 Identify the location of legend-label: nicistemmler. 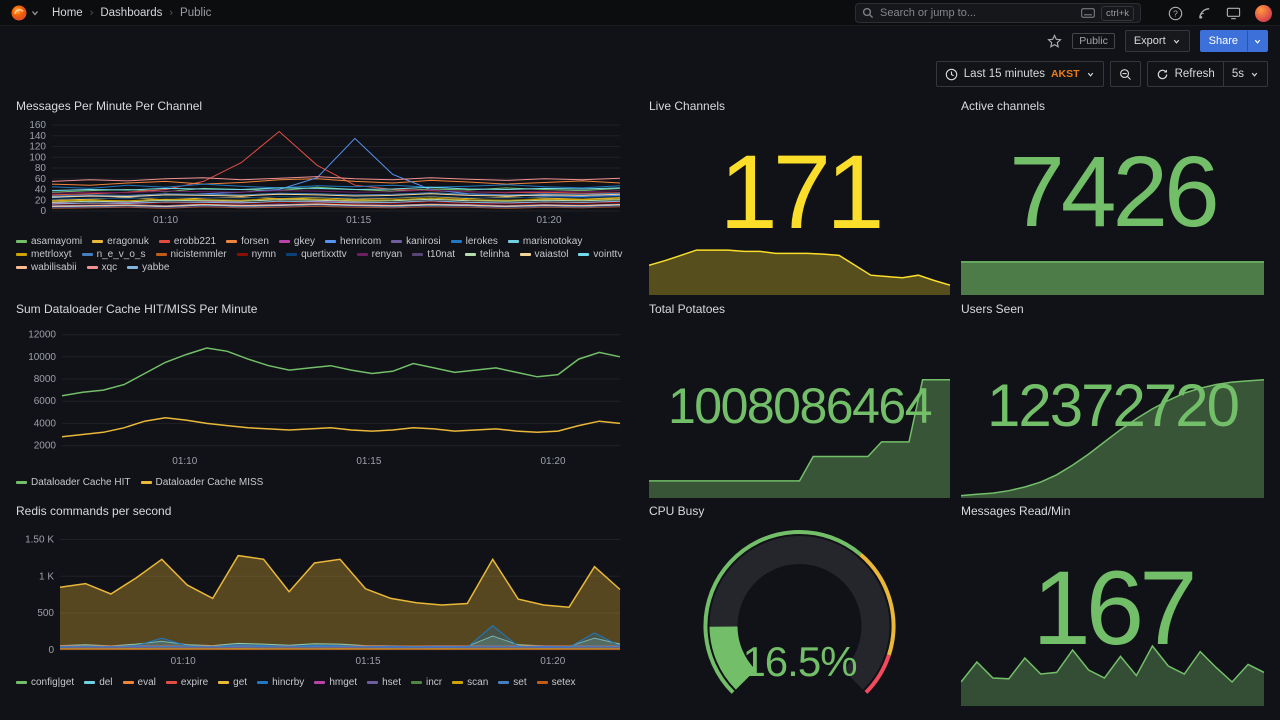
(198, 254).